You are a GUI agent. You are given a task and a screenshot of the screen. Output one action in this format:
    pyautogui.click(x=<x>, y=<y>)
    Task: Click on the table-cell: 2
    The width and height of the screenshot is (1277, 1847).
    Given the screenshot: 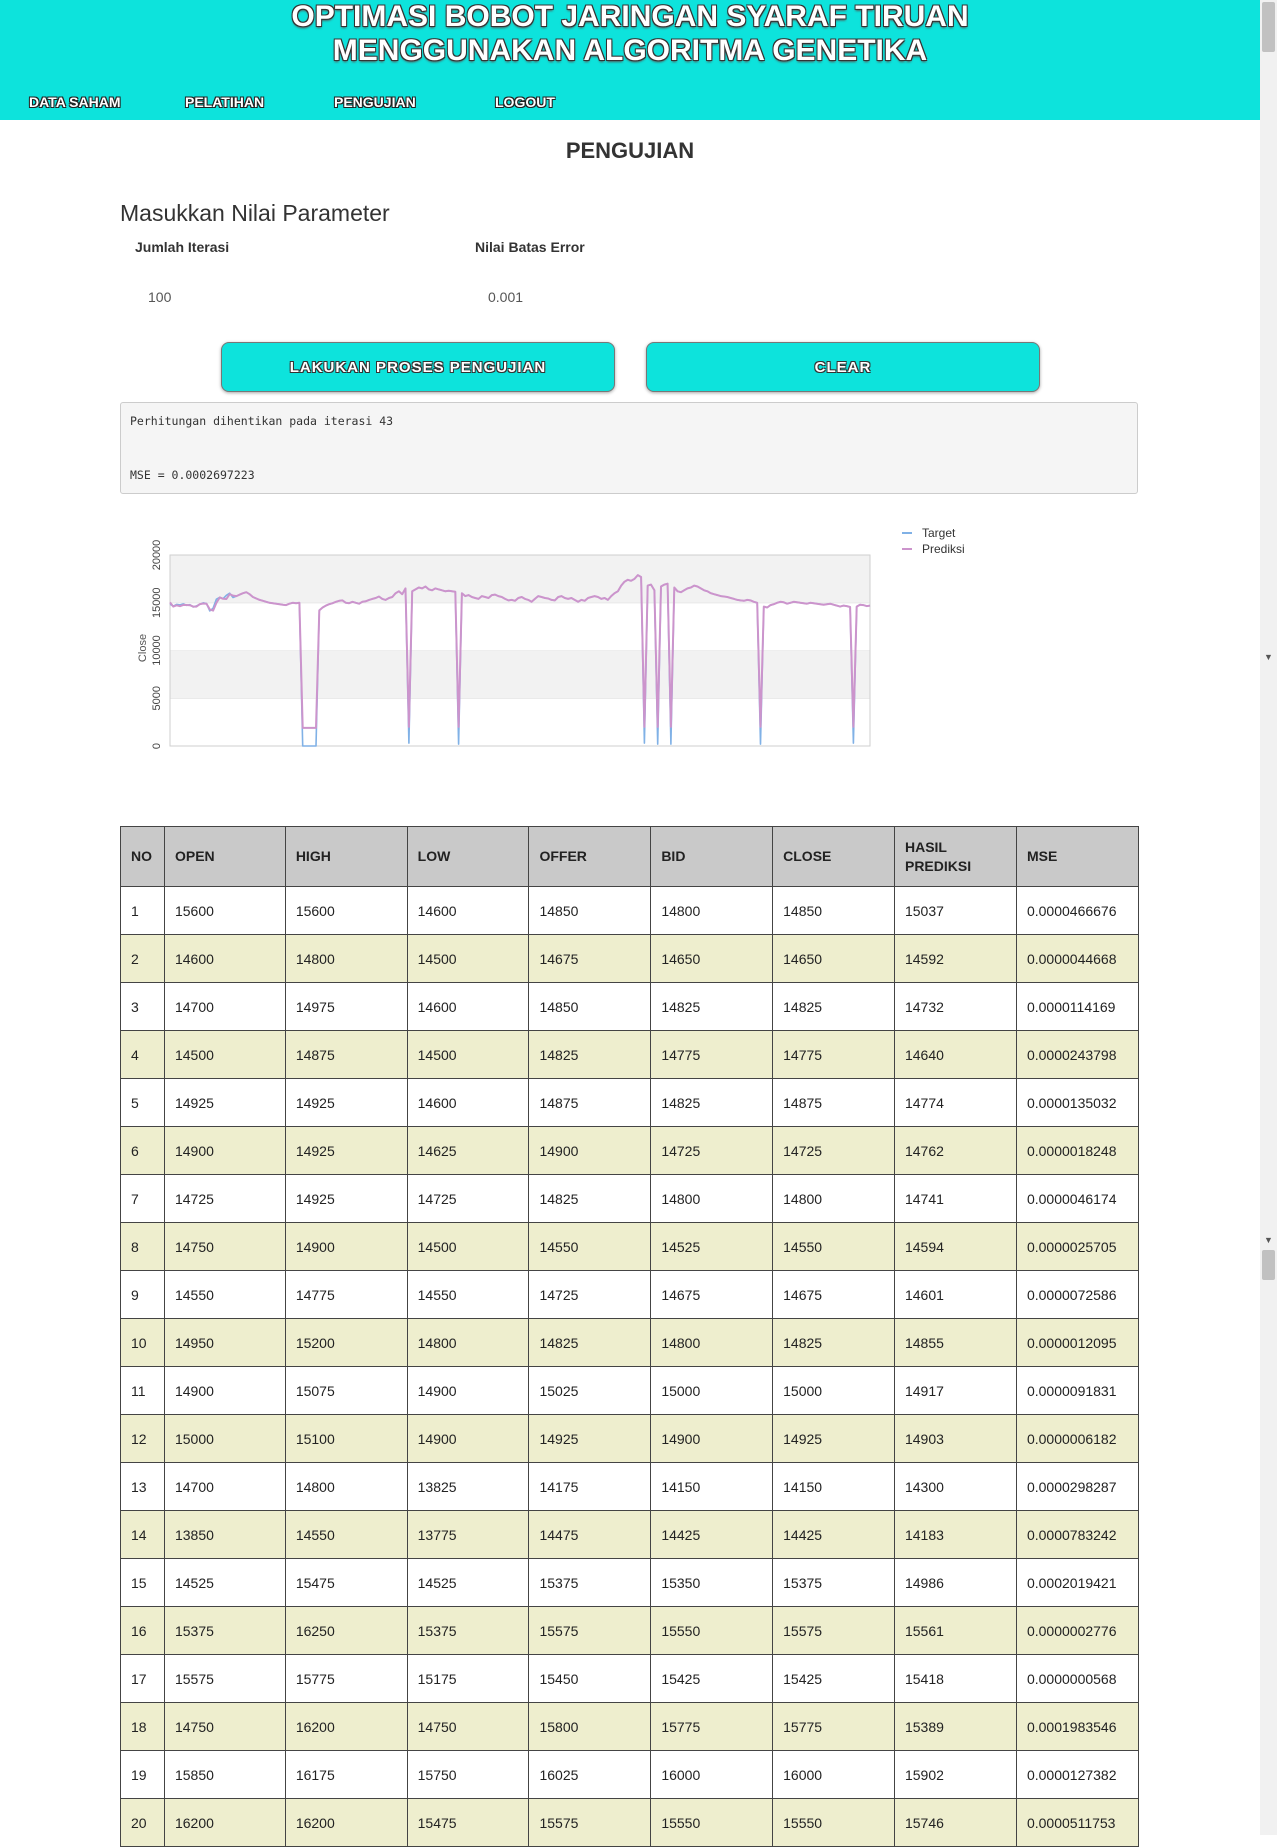 What is the action you would take?
    pyautogui.click(x=142, y=958)
    